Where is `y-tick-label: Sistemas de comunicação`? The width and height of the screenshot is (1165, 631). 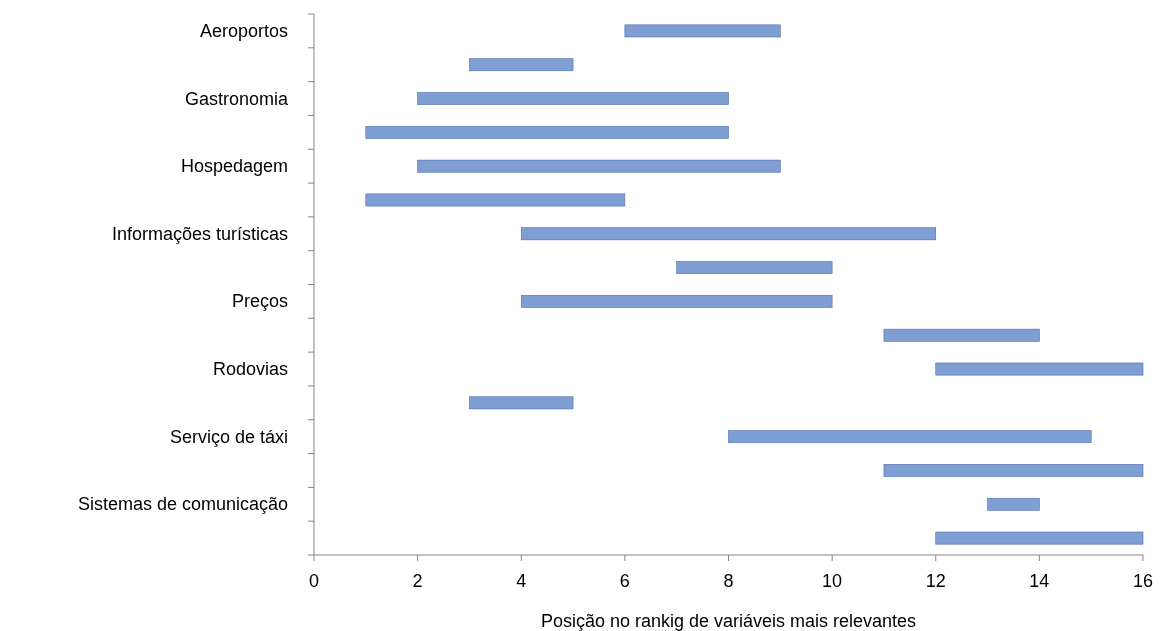
y-tick-label: Sistemas de comunicação is located at coordinates (182, 504).